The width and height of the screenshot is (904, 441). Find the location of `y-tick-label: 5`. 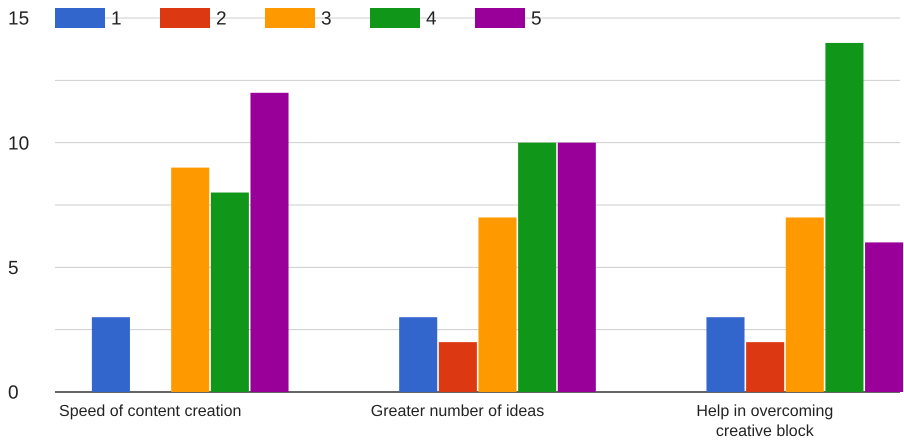

y-tick-label: 5 is located at coordinates (13, 268).